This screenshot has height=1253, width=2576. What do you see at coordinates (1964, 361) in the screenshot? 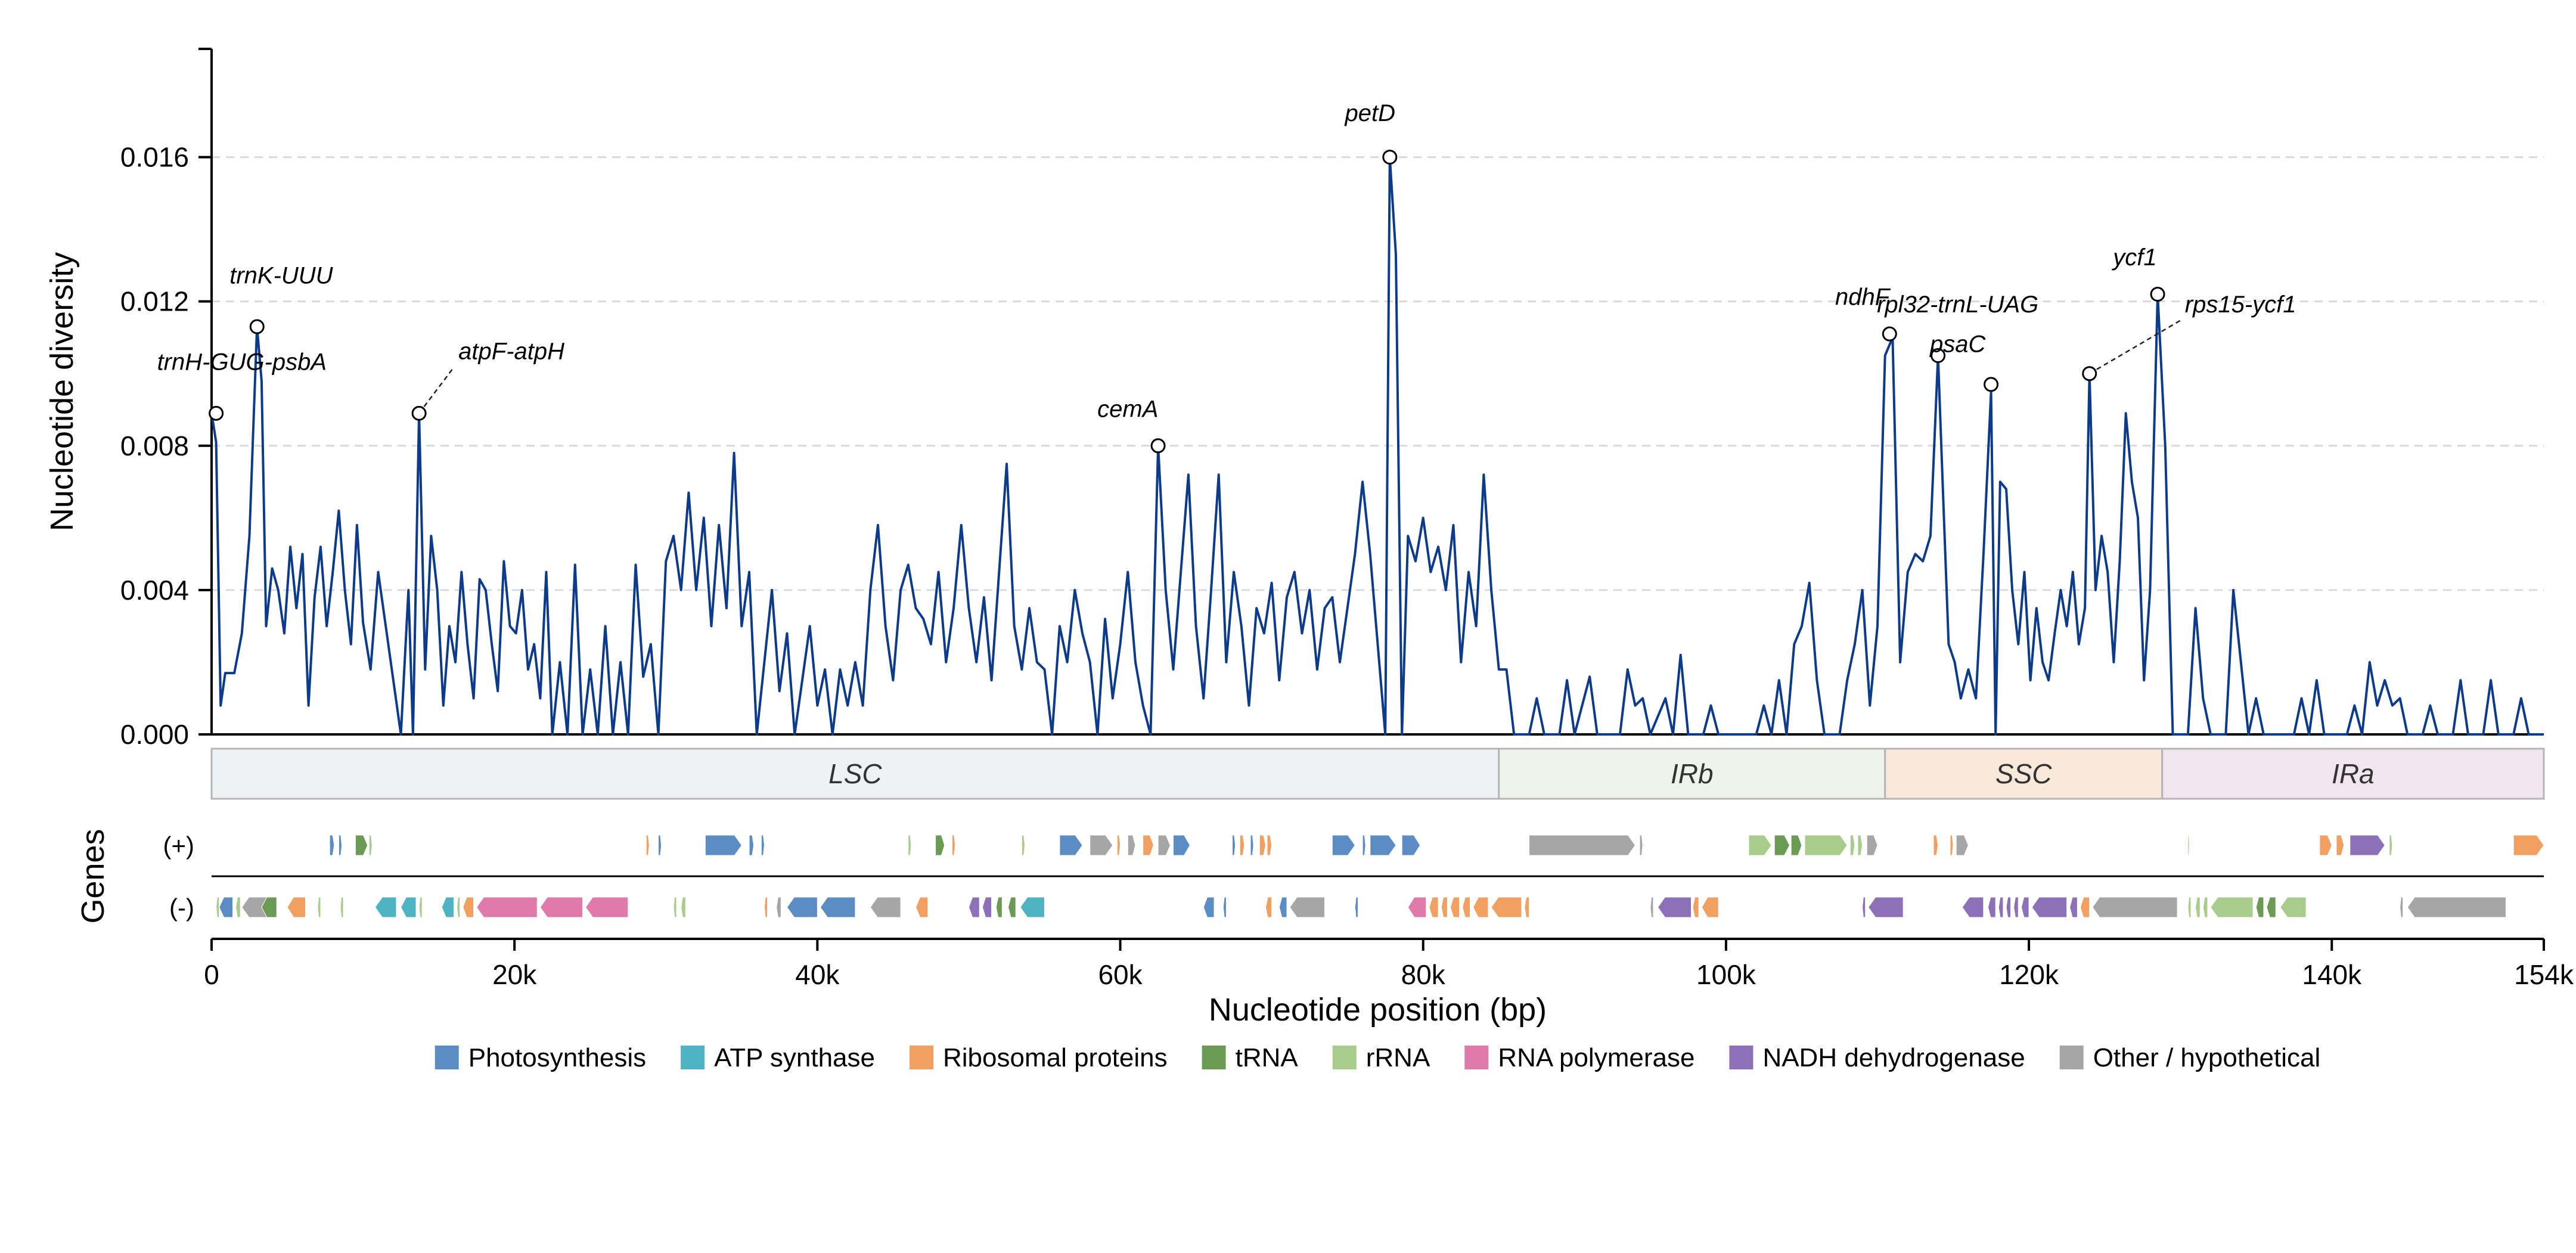
I see `peak-annotation: psaC` at bounding box center [1964, 361].